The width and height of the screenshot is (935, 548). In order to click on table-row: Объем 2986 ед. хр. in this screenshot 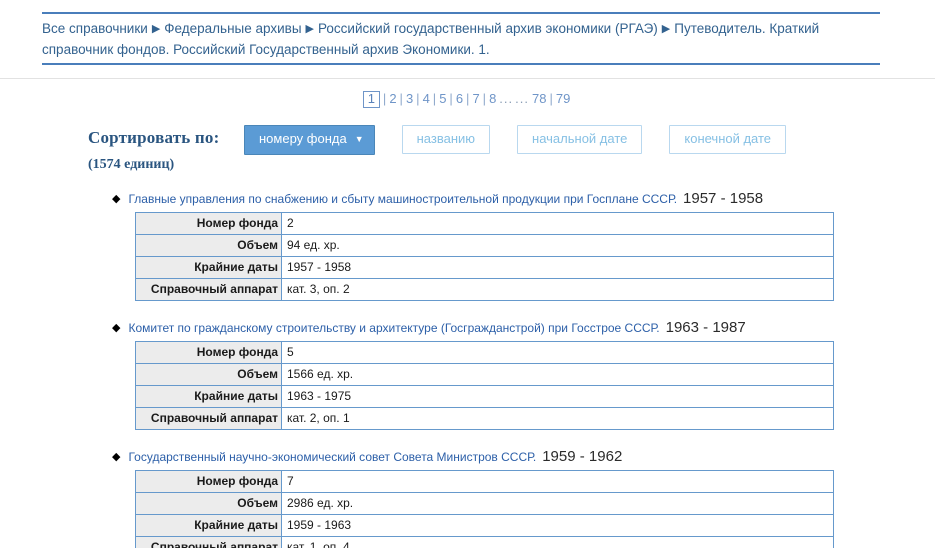, I will do `click(484, 503)`.